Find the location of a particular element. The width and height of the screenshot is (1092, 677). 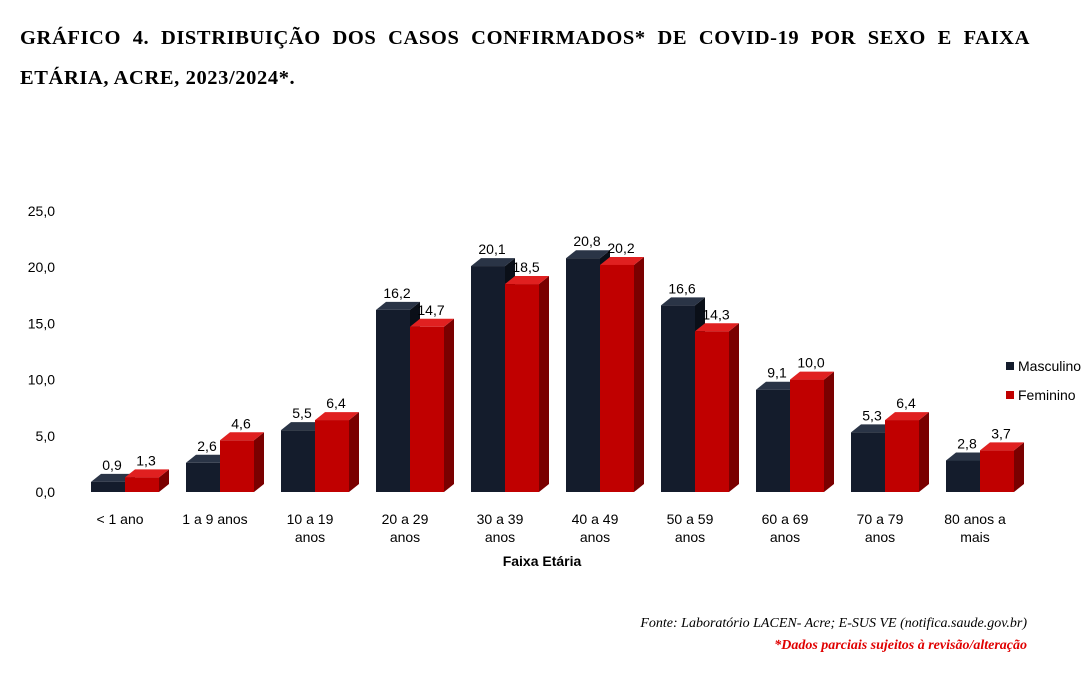

data-label: 18,5 is located at coordinates (525, 267).